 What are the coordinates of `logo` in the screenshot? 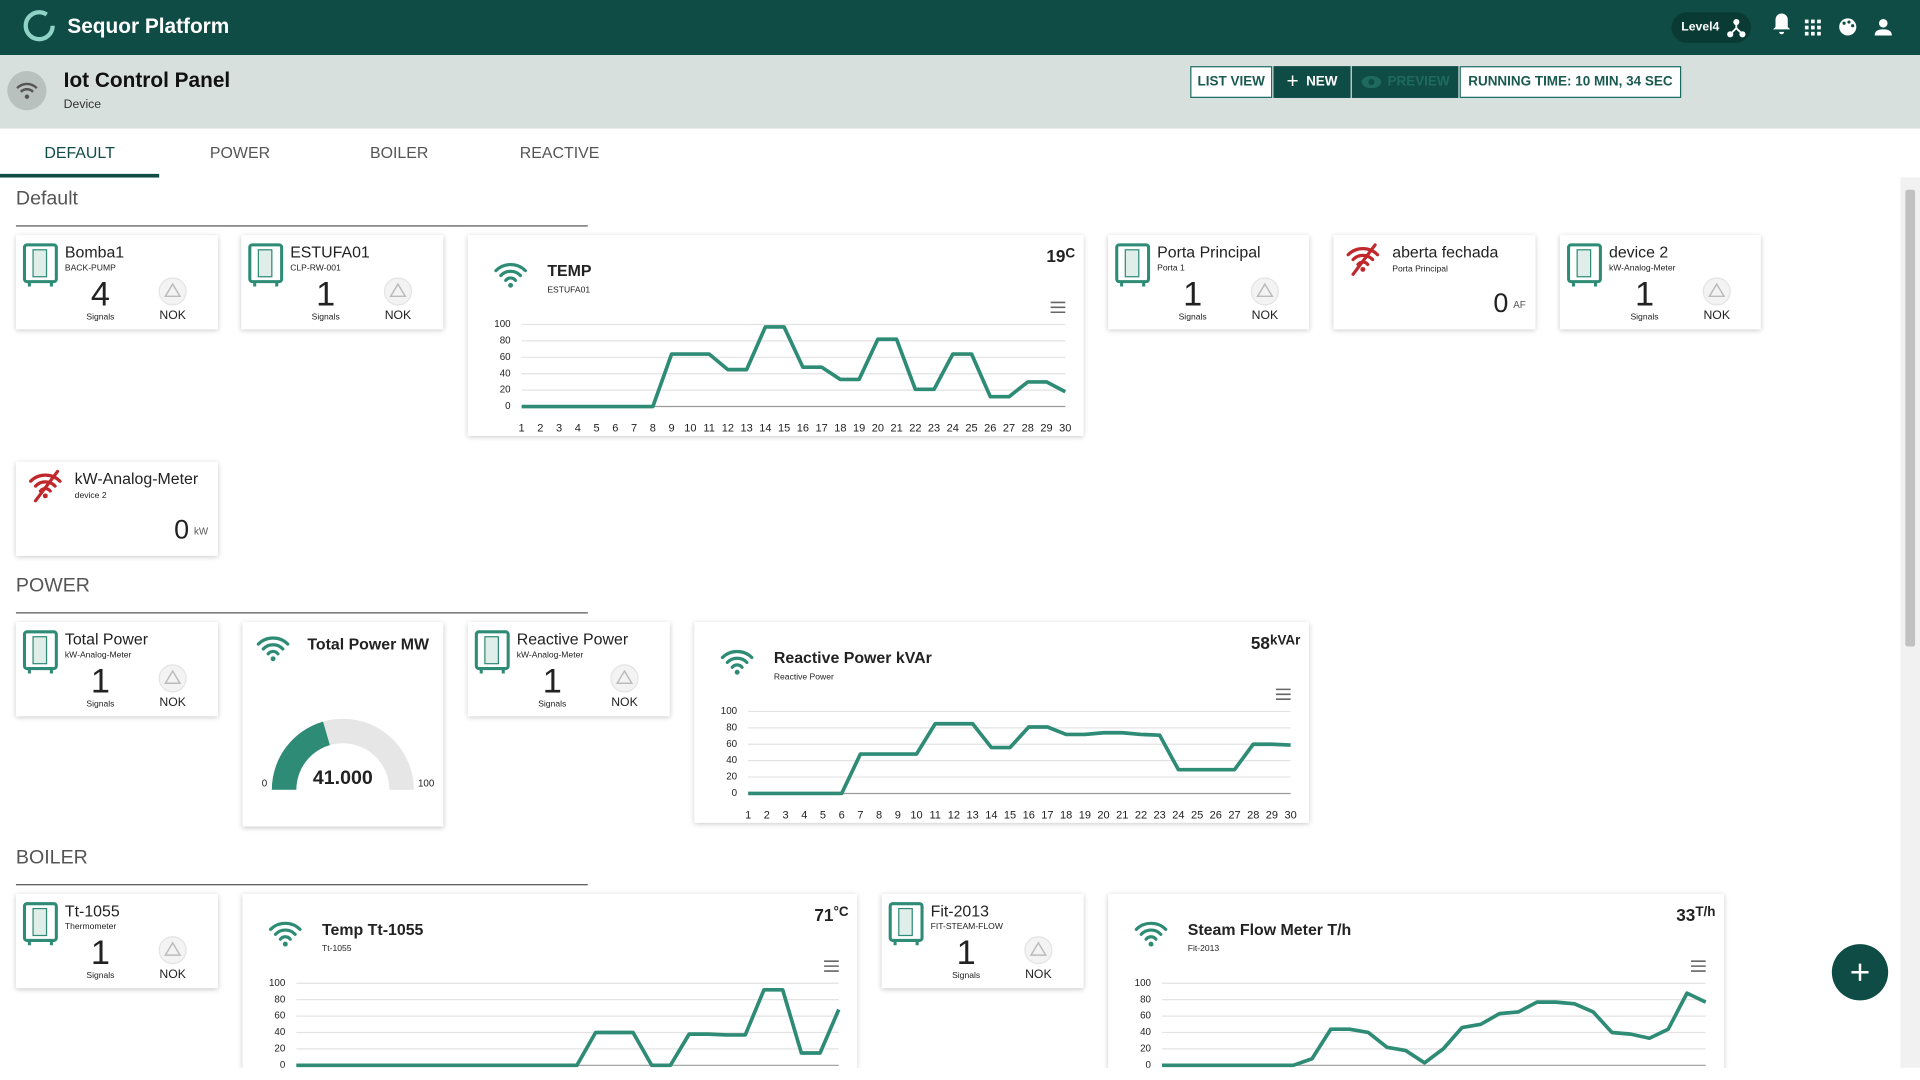 It's located at (39, 27).